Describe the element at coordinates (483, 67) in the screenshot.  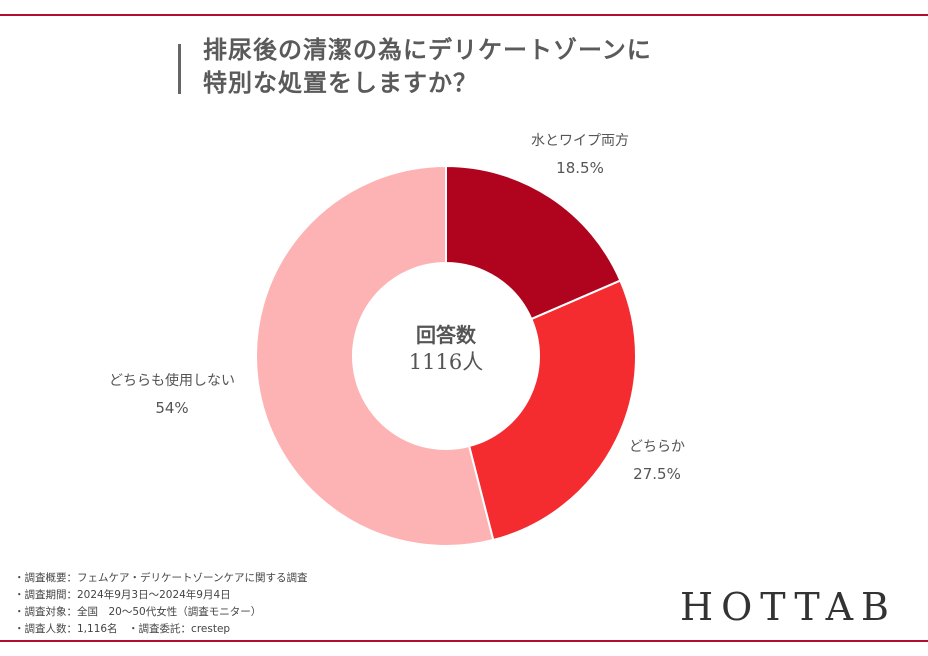
I see `chart-title: 排尿後の清潔の為にデリケートゾーンに 特別な処置をしますか？` at that location.